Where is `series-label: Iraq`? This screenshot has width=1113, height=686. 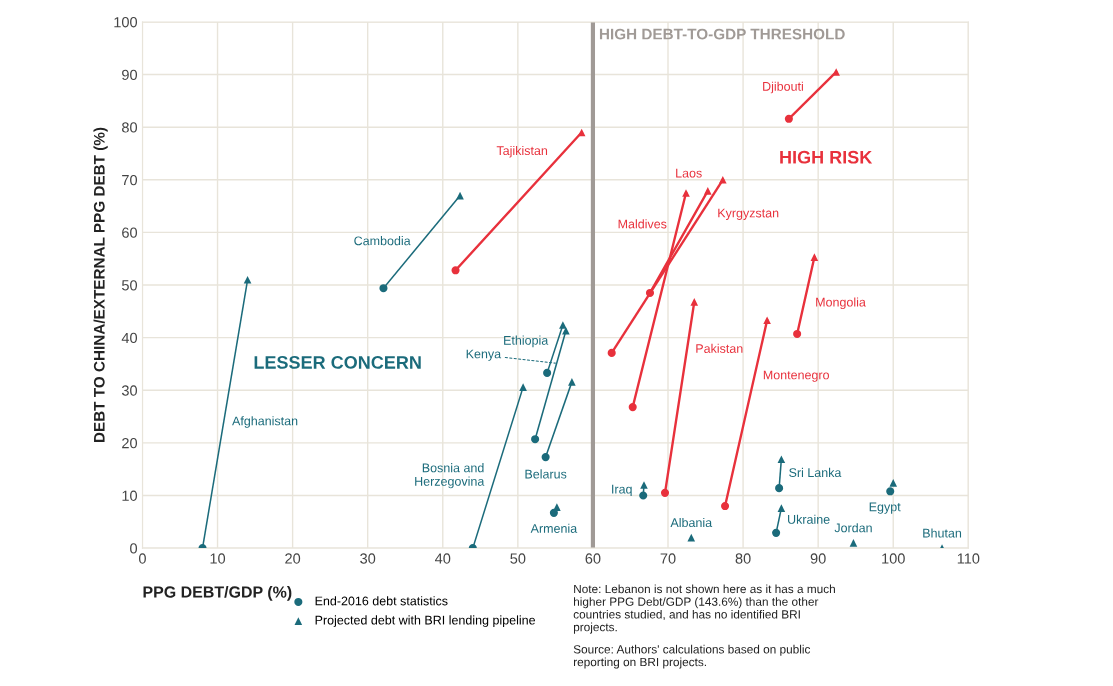 series-label: Iraq is located at coordinates (622, 490).